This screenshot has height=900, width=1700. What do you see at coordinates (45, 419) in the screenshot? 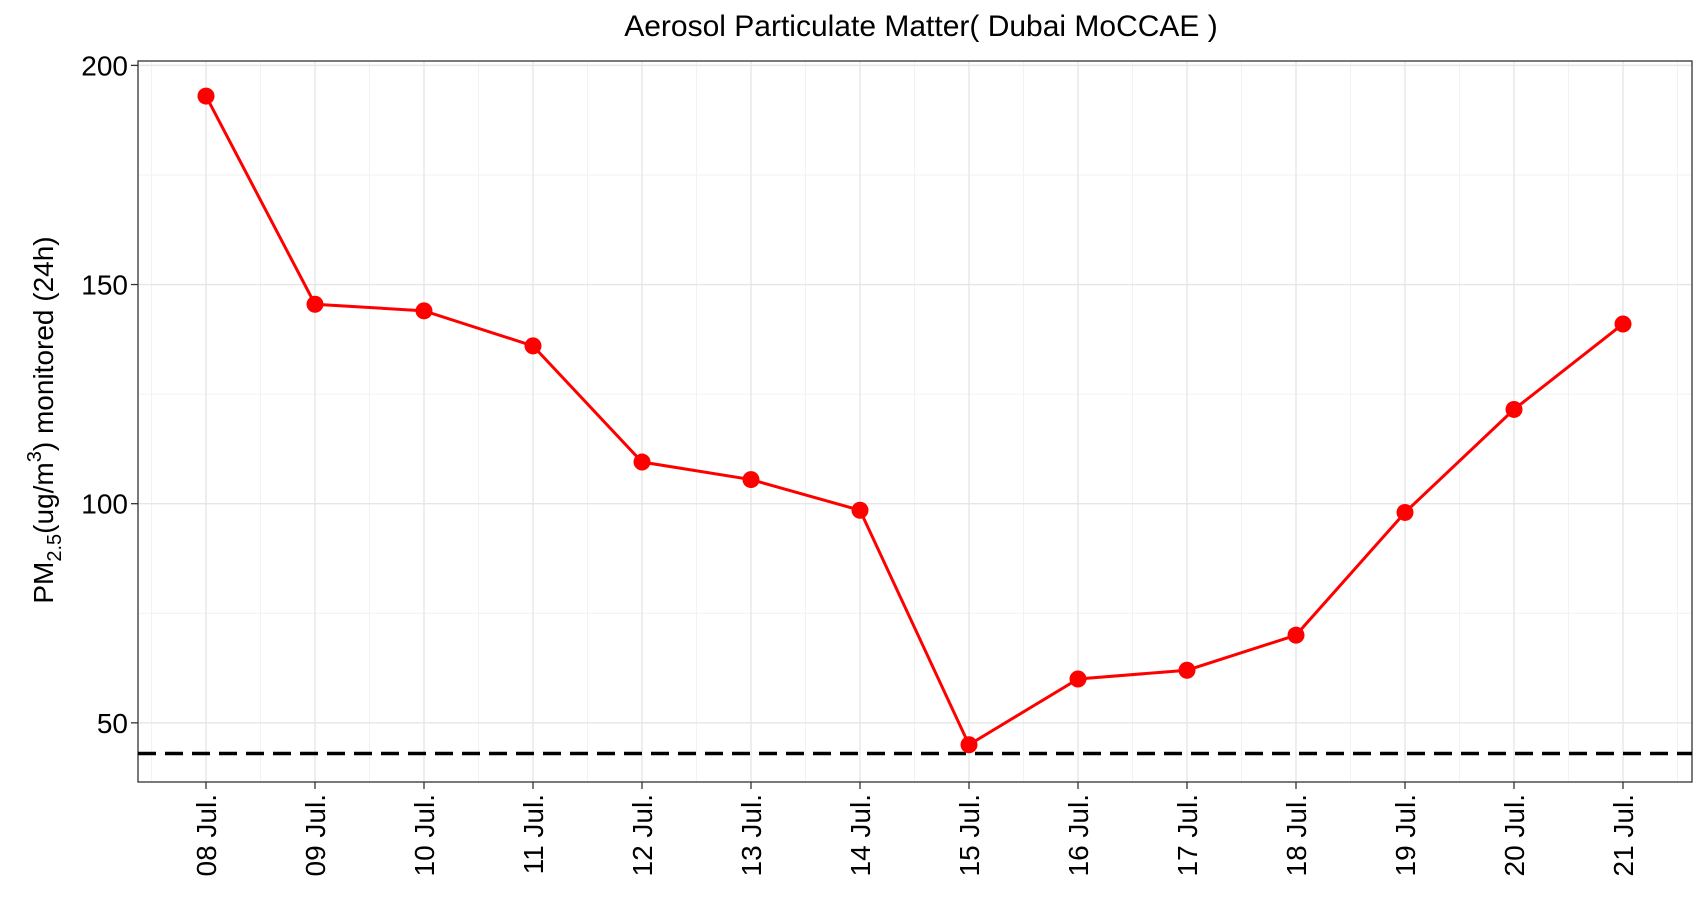
I see `y-axis-label: PM2.5(ug/m3) monitored (24h)` at bounding box center [45, 419].